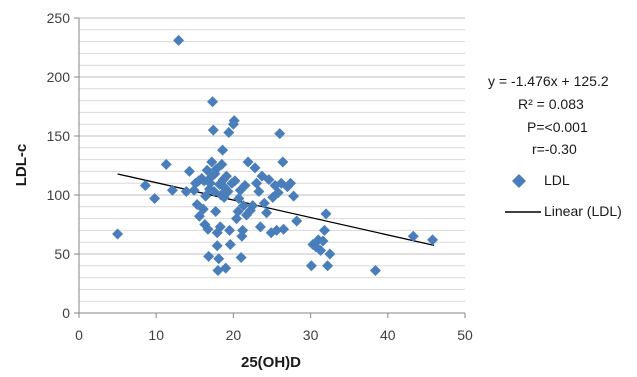 This screenshot has width=637, height=377. I want to click on x-tick-label: 50, so click(465, 335).